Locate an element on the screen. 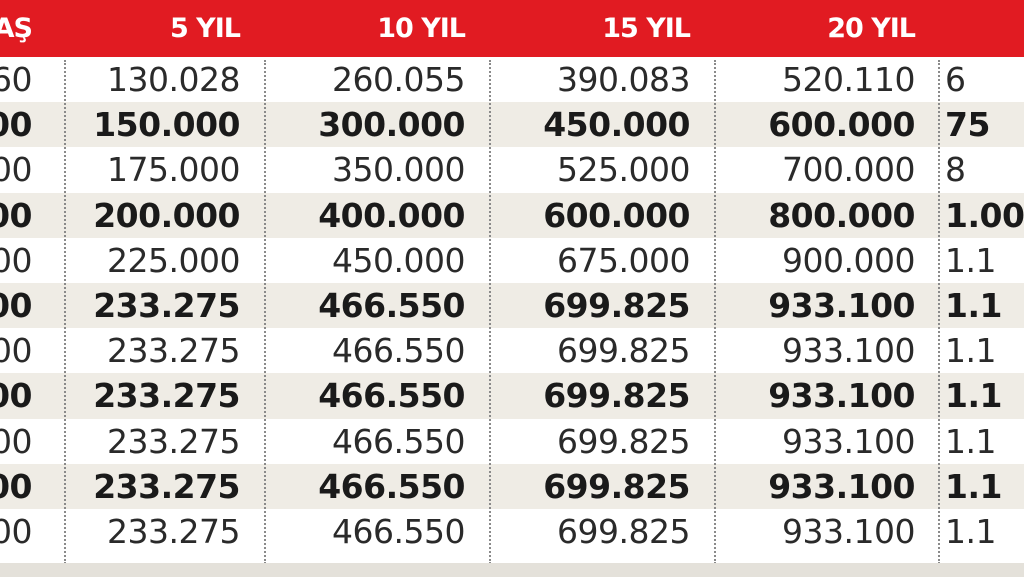 The height and width of the screenshot is (577, 1024). table-cell: 225.000 is located at coordinates (173, 260).